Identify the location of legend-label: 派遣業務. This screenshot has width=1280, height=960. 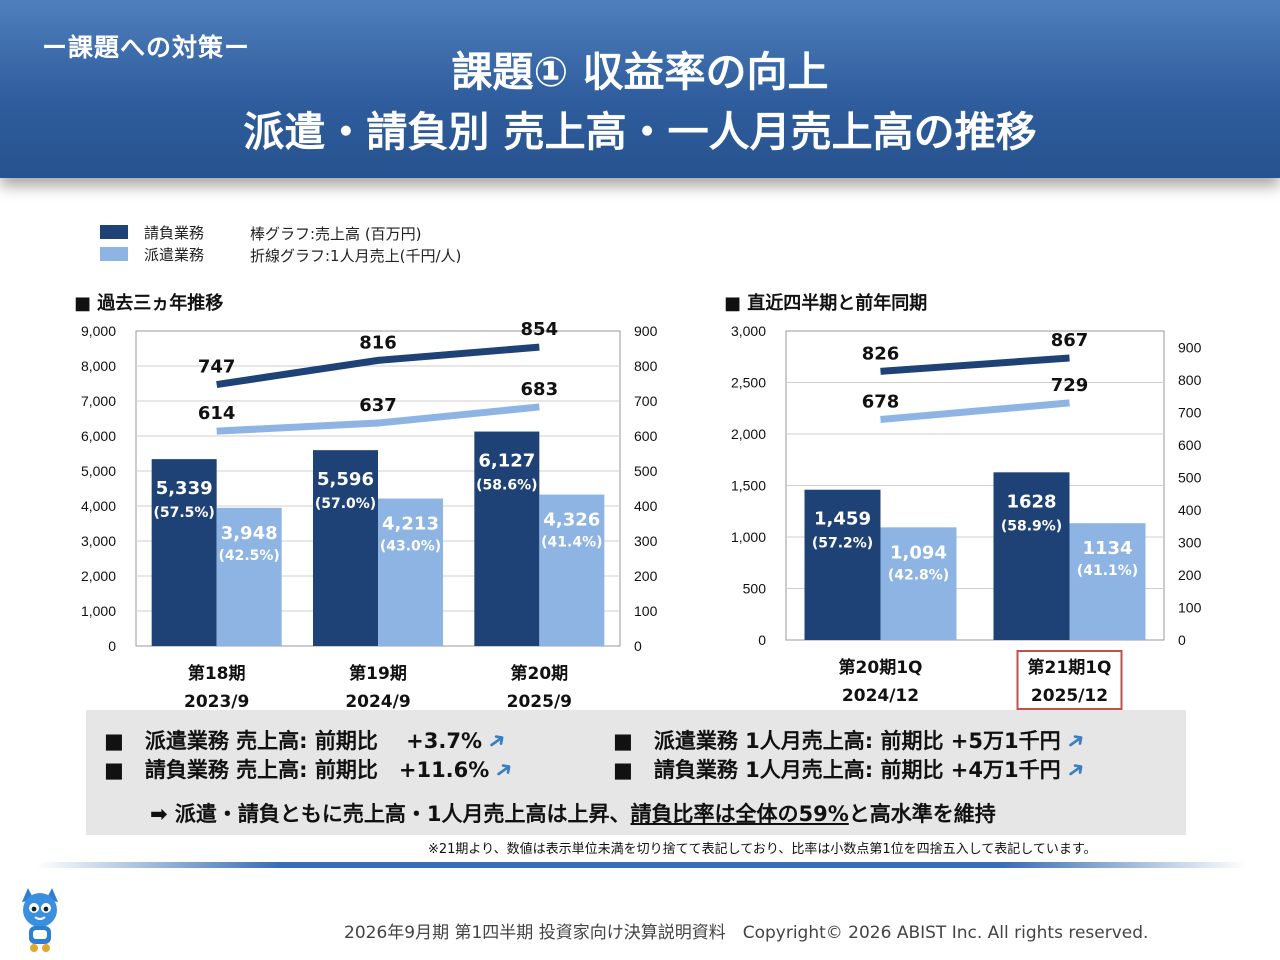
(174, 254).